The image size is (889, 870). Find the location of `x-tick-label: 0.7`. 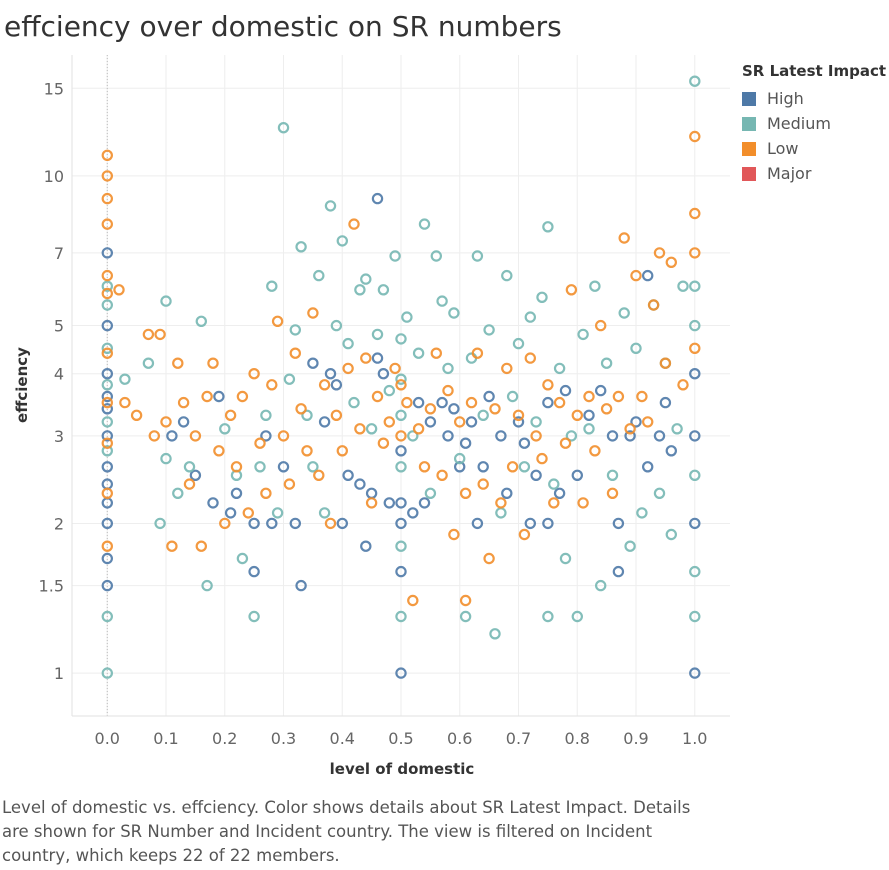

x-tick-label: 0.7 is located at coordinates (518, 738).